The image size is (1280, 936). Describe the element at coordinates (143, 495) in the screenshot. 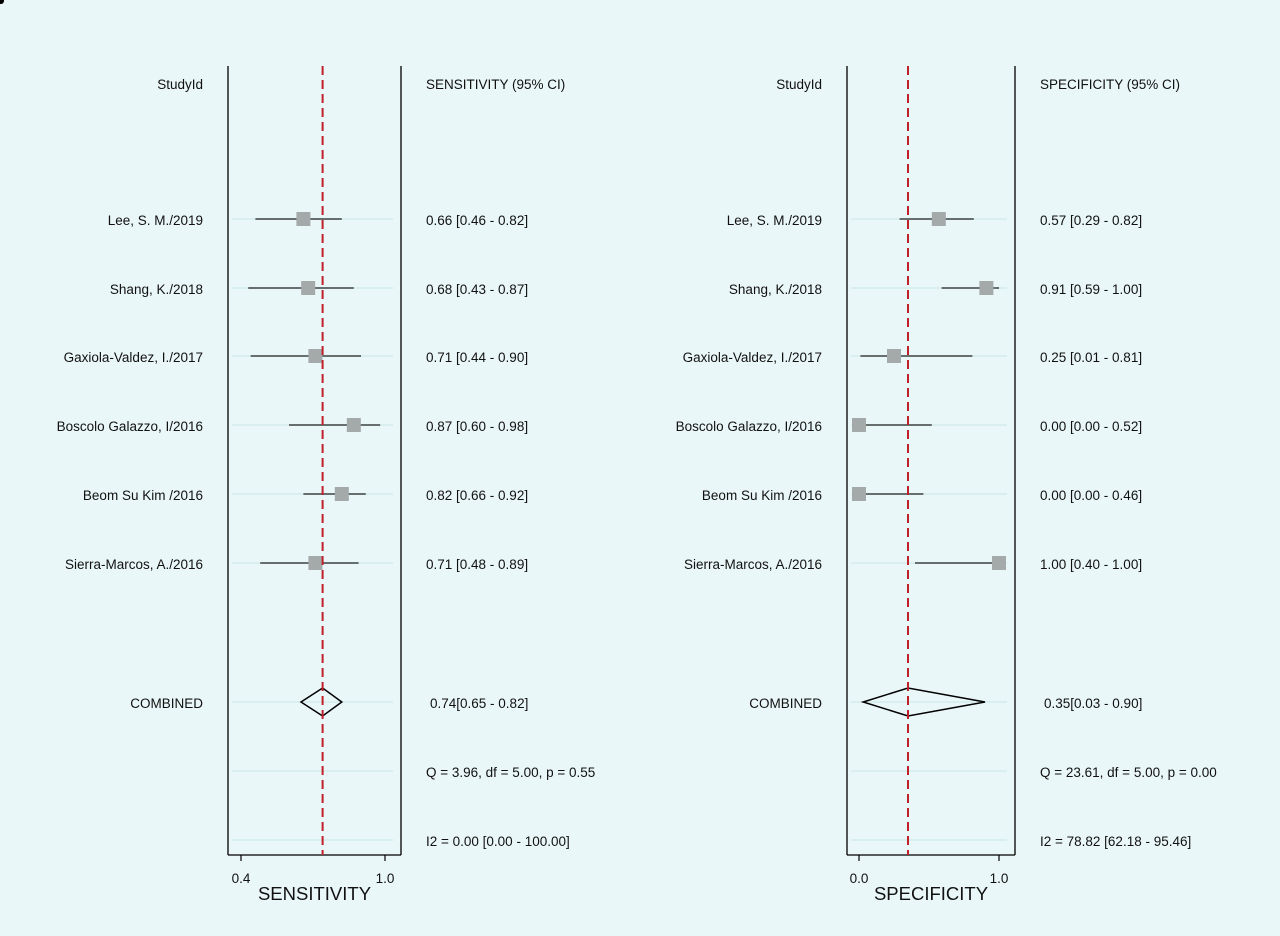

I see `sensitivity-study-label: Beom Su Kim /2016` at that location.